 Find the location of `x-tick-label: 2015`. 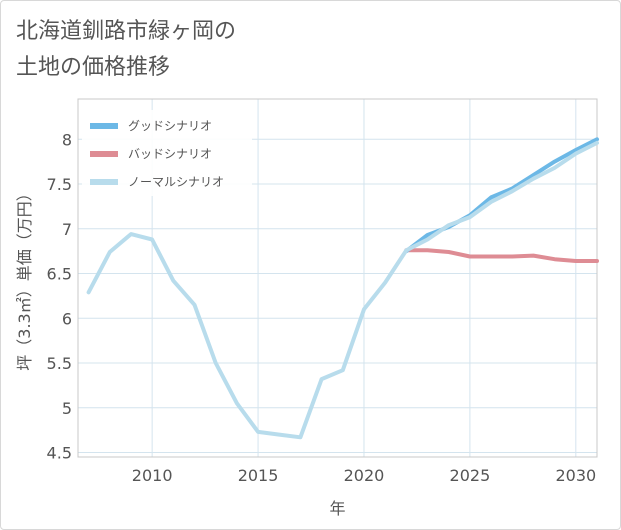

x-tick-label: 2015 is located at coordinates (258, 475).